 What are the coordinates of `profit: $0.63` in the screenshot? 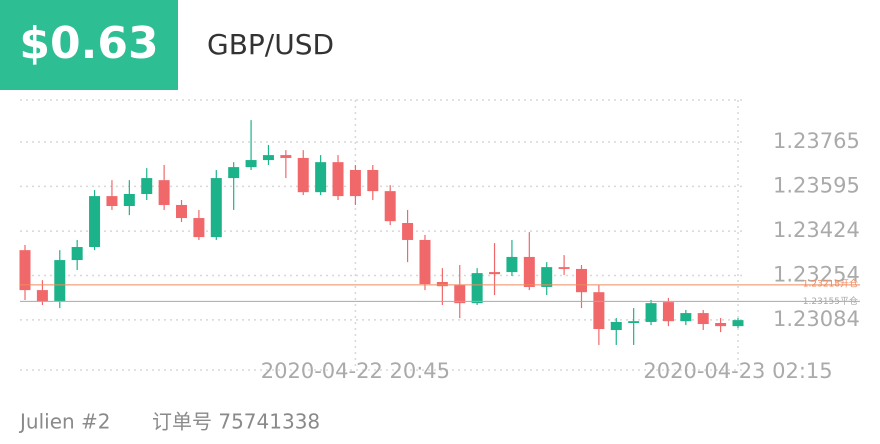 It's located at (88, 43).